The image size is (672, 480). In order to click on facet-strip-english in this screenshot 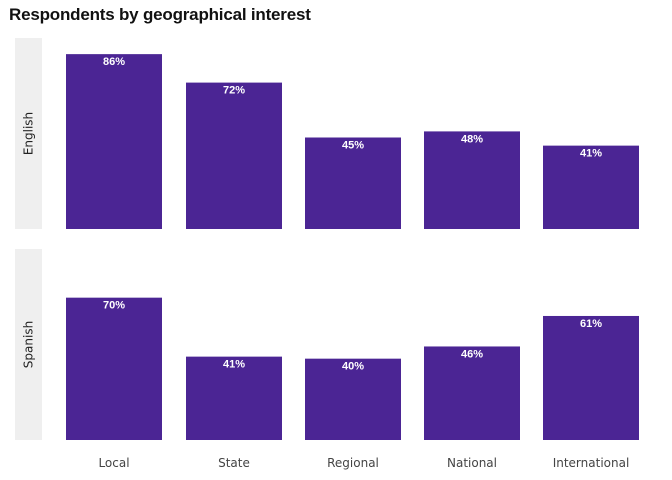, I will do `click(28, 133)`.